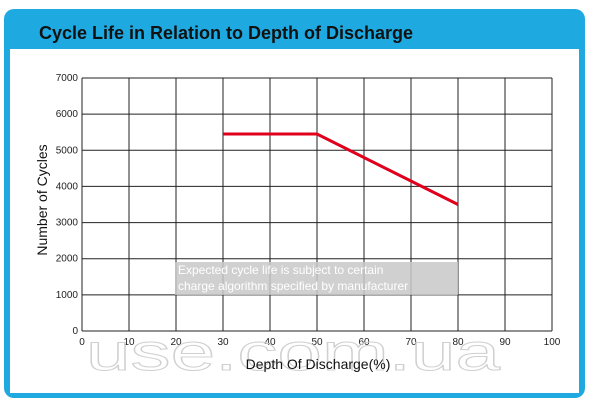 The image size is (593, 404). I want to click on y-axis-label: Number of Cycles, so click(42, 199).